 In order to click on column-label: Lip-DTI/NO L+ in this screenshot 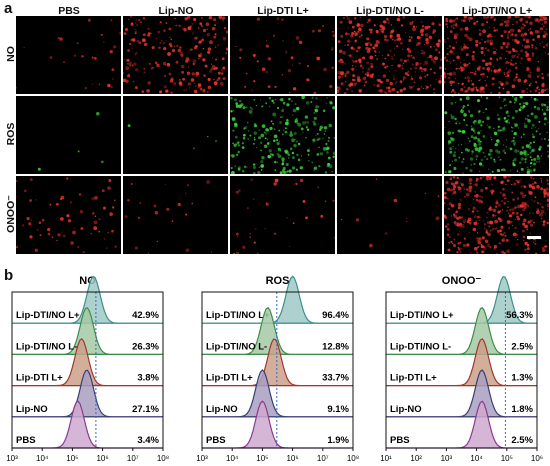, I will do `click(497, 11)`.